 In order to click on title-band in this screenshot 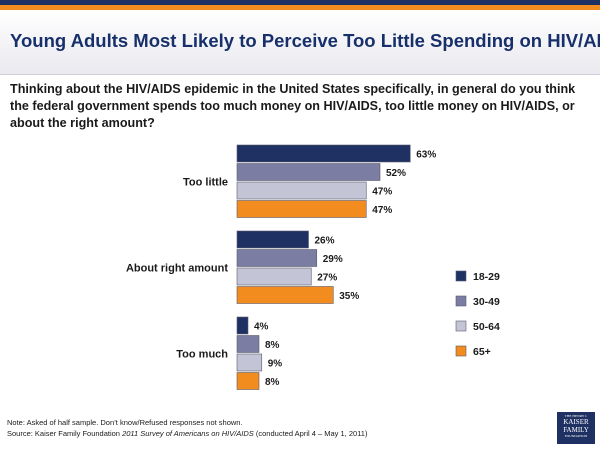, I will do `click(300, 42)`.